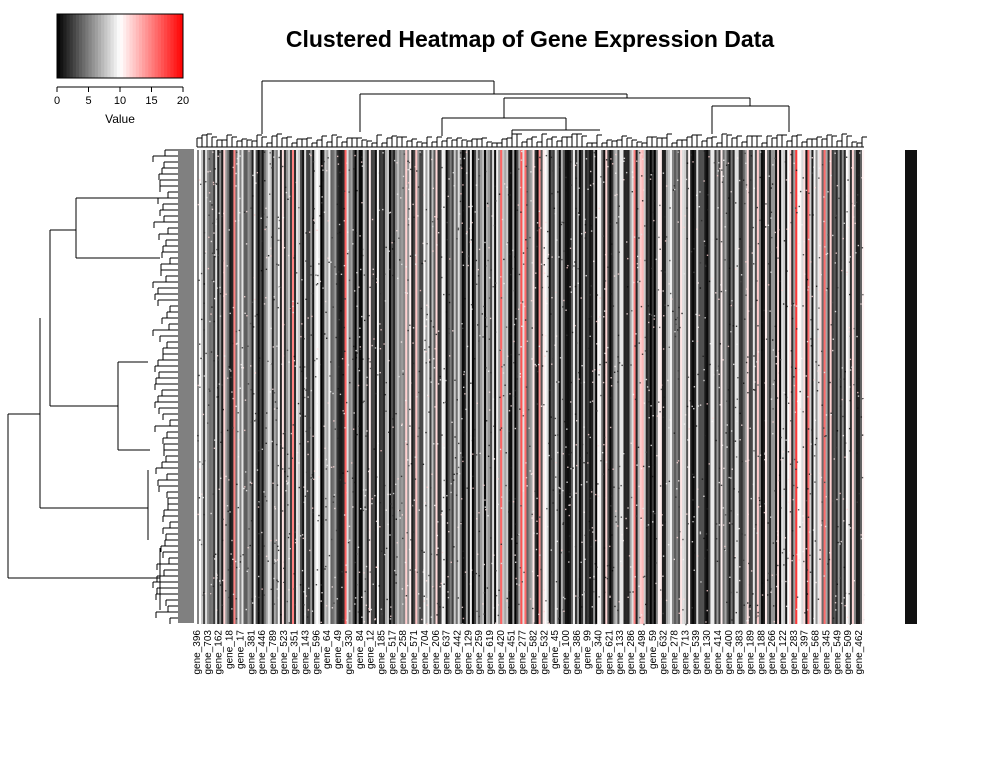 This screenshot has height=757, width=992. I want to click on column-tick-label: gene_258, so click(403, 652).